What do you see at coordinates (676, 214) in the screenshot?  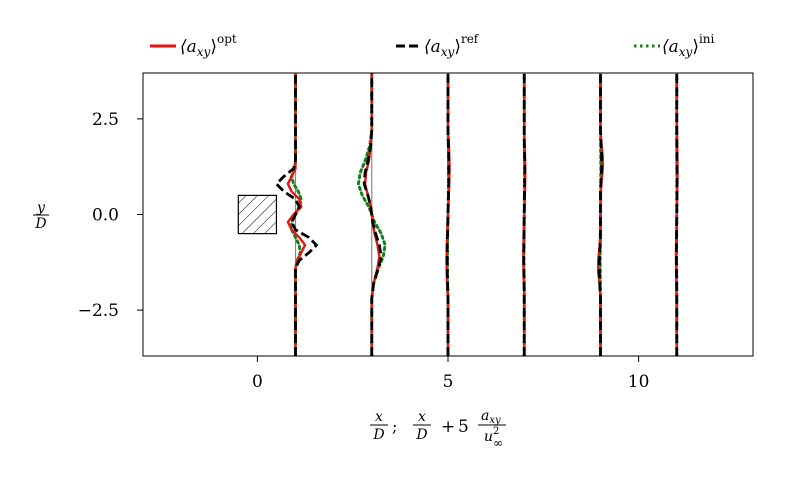 I see `profile-ref-x11` at bounding box center [676, 214].